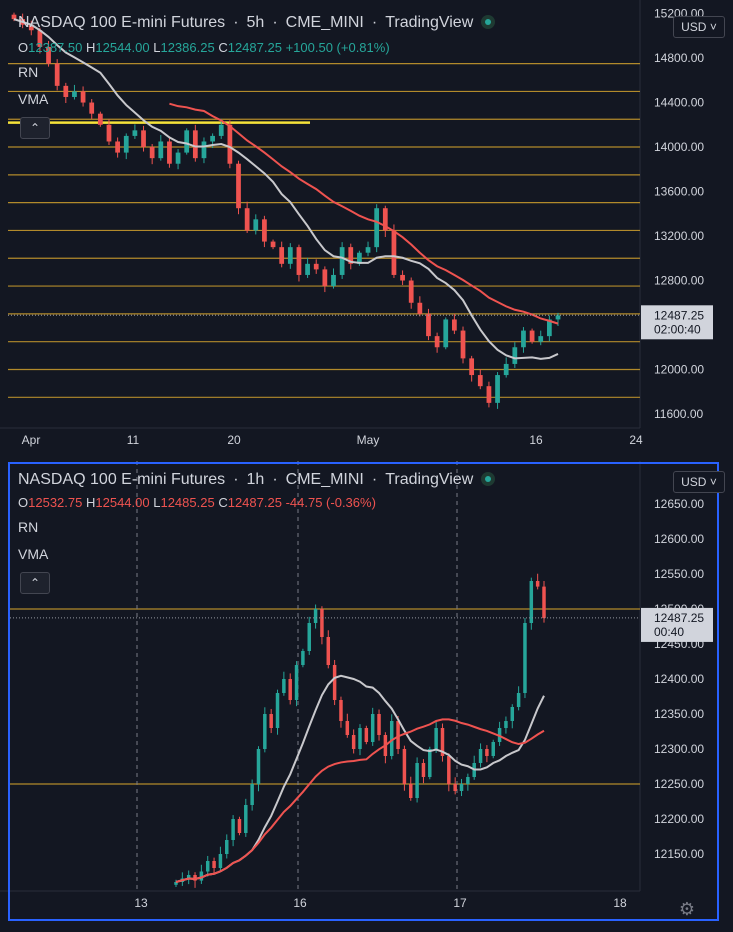  I want to click on x-tick-label: 17, so click(460, 903).